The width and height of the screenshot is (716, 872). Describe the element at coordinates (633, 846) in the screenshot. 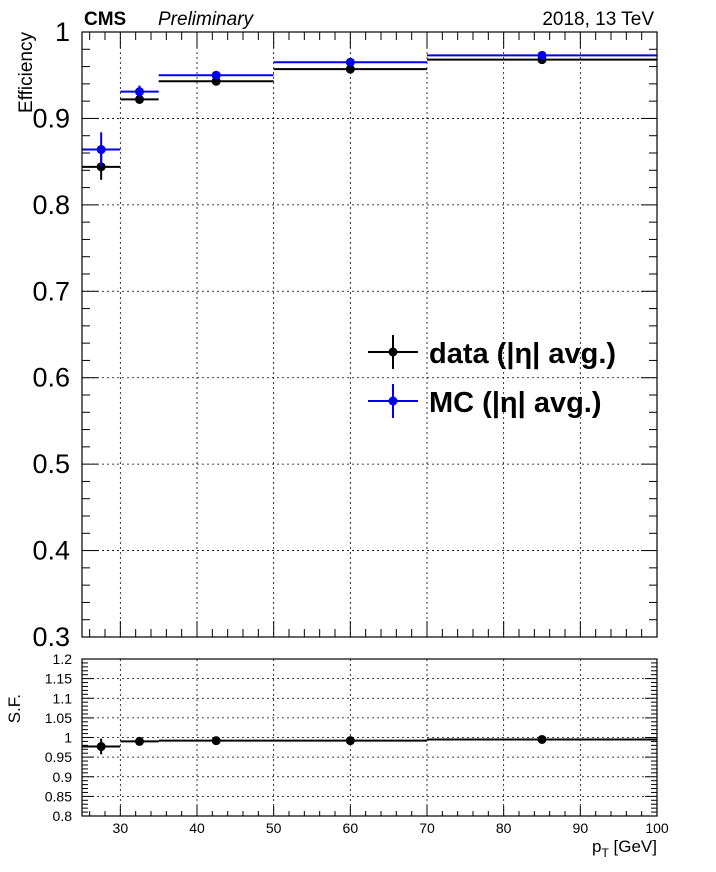

I see `pt-axis-label-unit: [GeV]` at that location.